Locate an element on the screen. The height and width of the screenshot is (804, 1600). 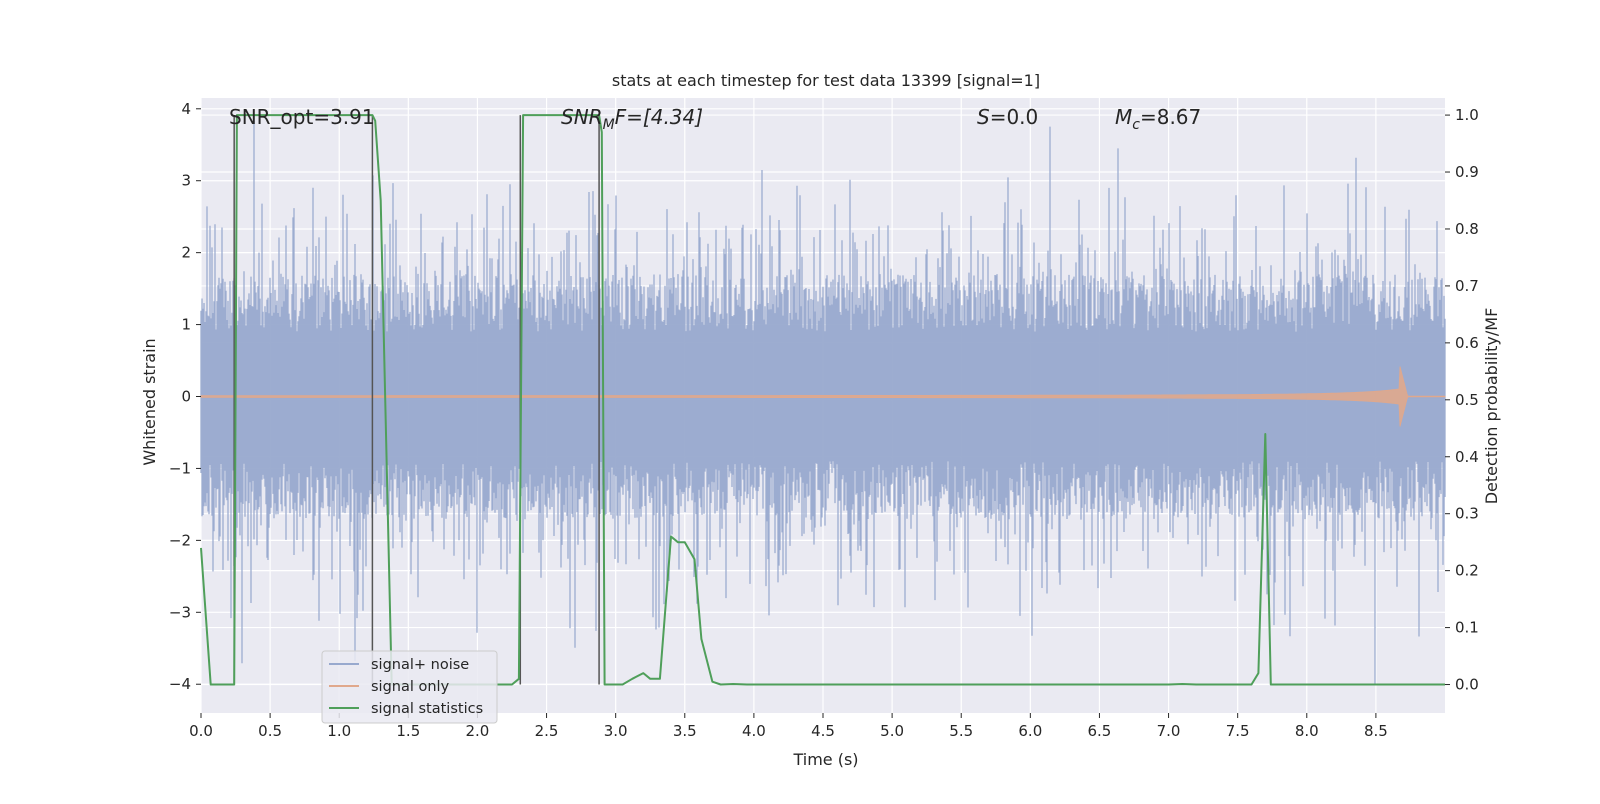
x-tick-label-10: 5.0 is located at coordinates (892, 731).